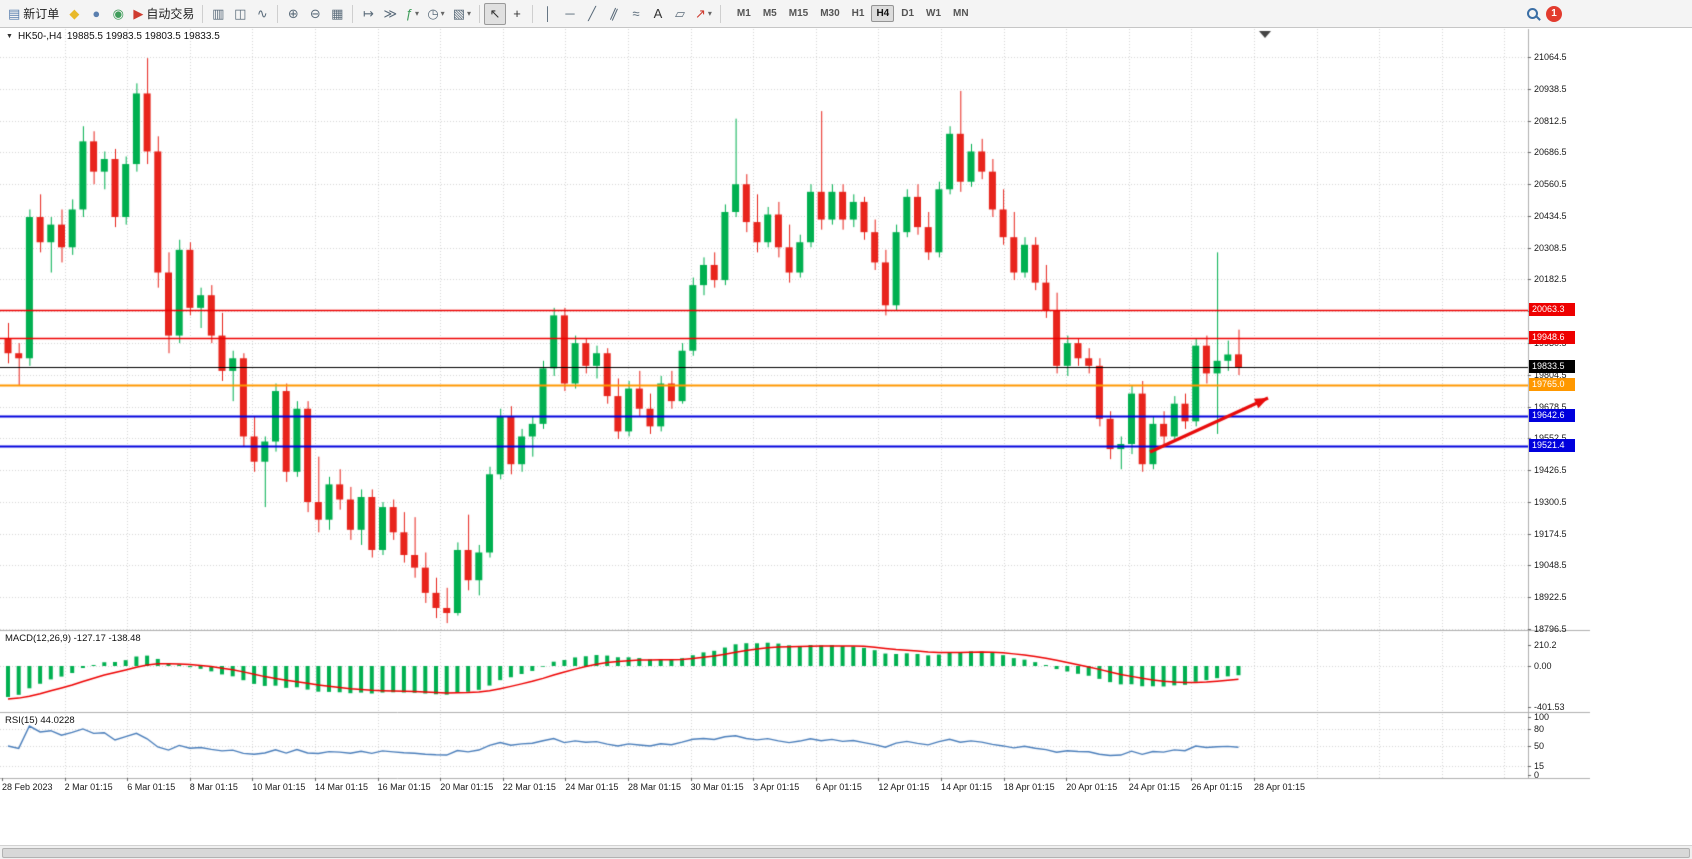 This screenshot has height=859, width=1692. Describe the element at coordinates (40, 720) in the screenshot. I see `rsi-indicator-label: RSI(15) 44.0228` at that location.